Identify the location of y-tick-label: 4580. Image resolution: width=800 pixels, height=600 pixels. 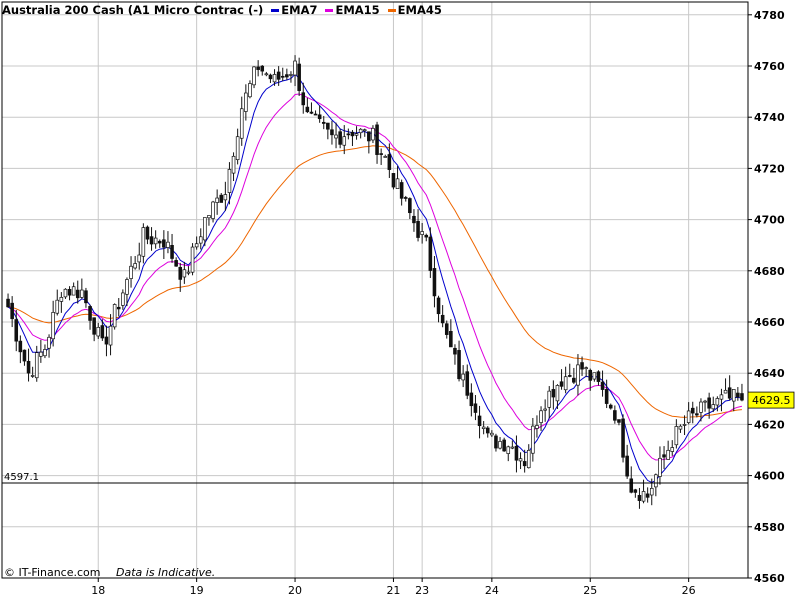
(769, 527).